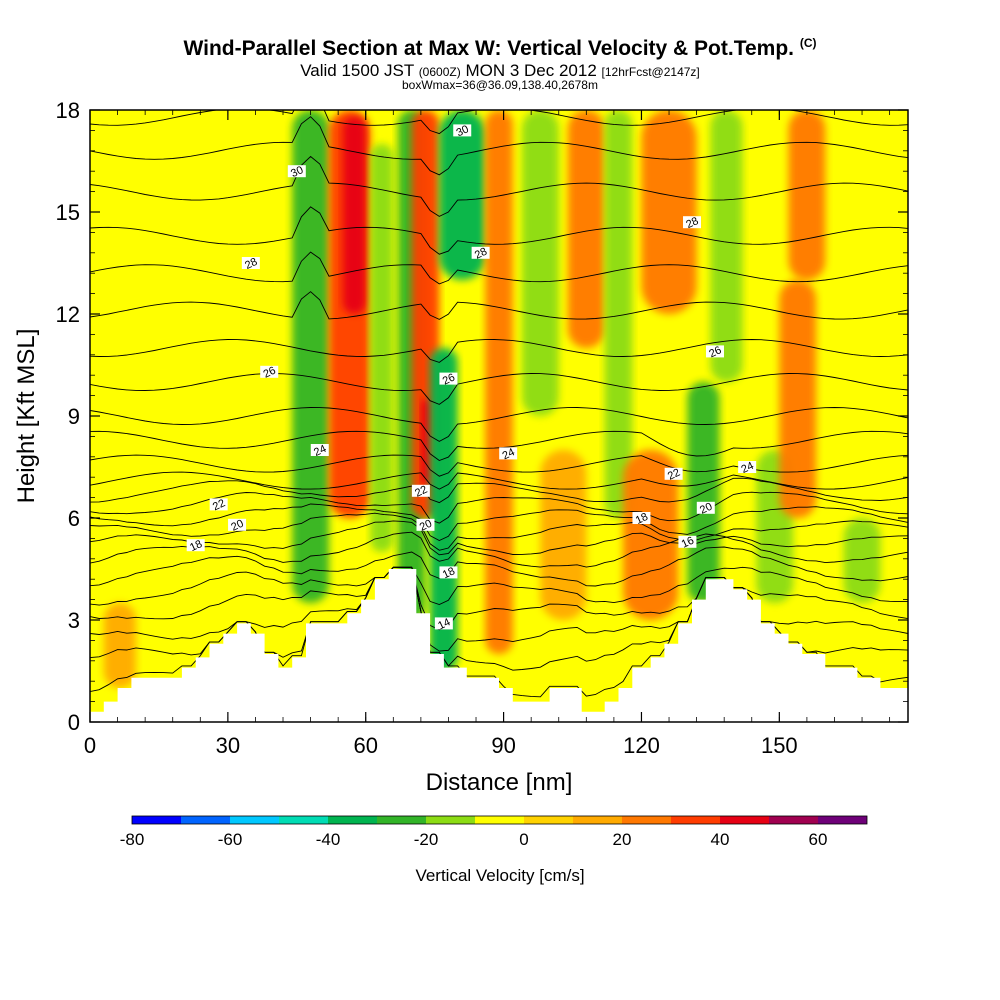 The height and width of the screenshot is (1000, 1000). What do you see at coordinates (228, 745) in the screenshot?
I see `x-tick-label: 30` at bounding box center [228, 745].